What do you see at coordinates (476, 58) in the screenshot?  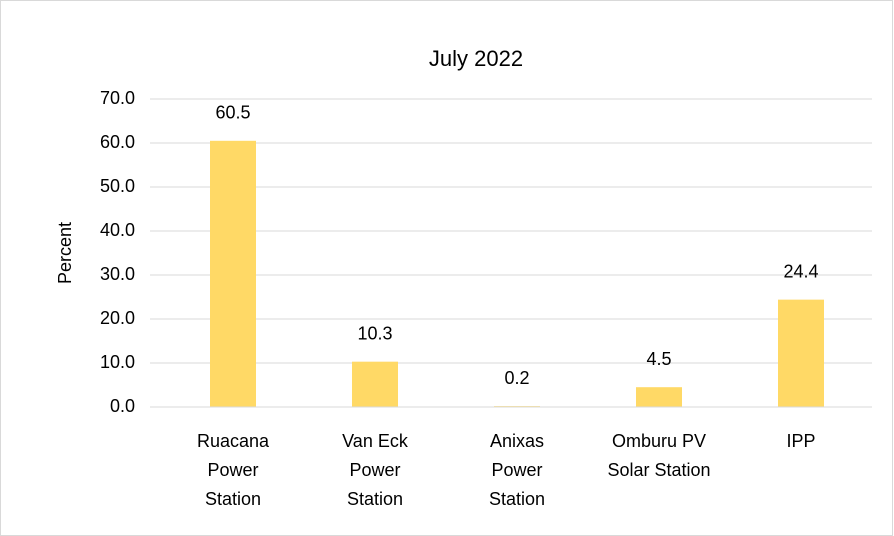 I see `chart-title: July 2022` at bounding box center [476, 58].